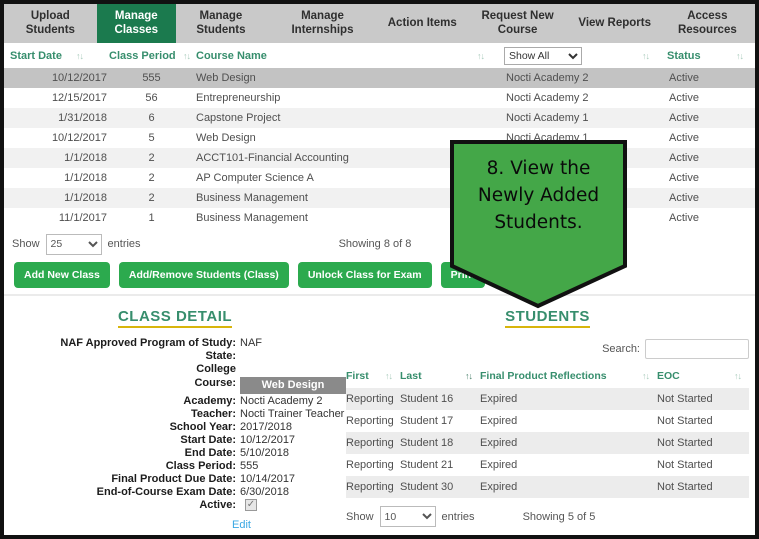  Describe the element at coordinates (203, 275) in the screenshot. I see `action-button: Add/Remove Students (Class)` at that location.